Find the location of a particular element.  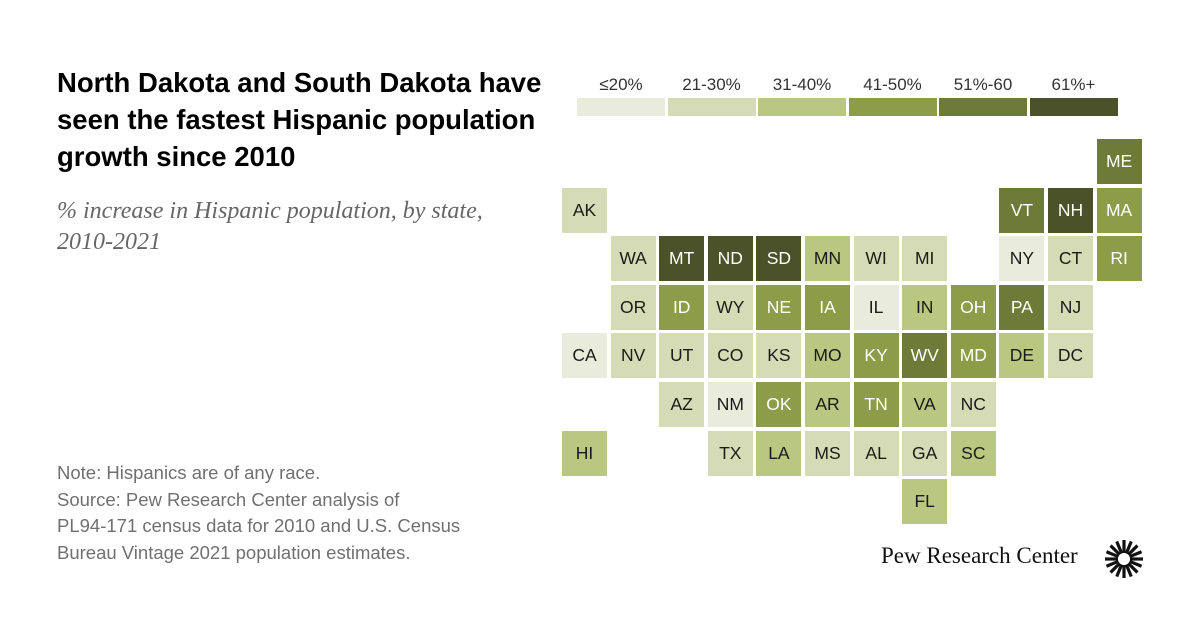

state-tile-wy: WY is located at coordinates (730, 307).